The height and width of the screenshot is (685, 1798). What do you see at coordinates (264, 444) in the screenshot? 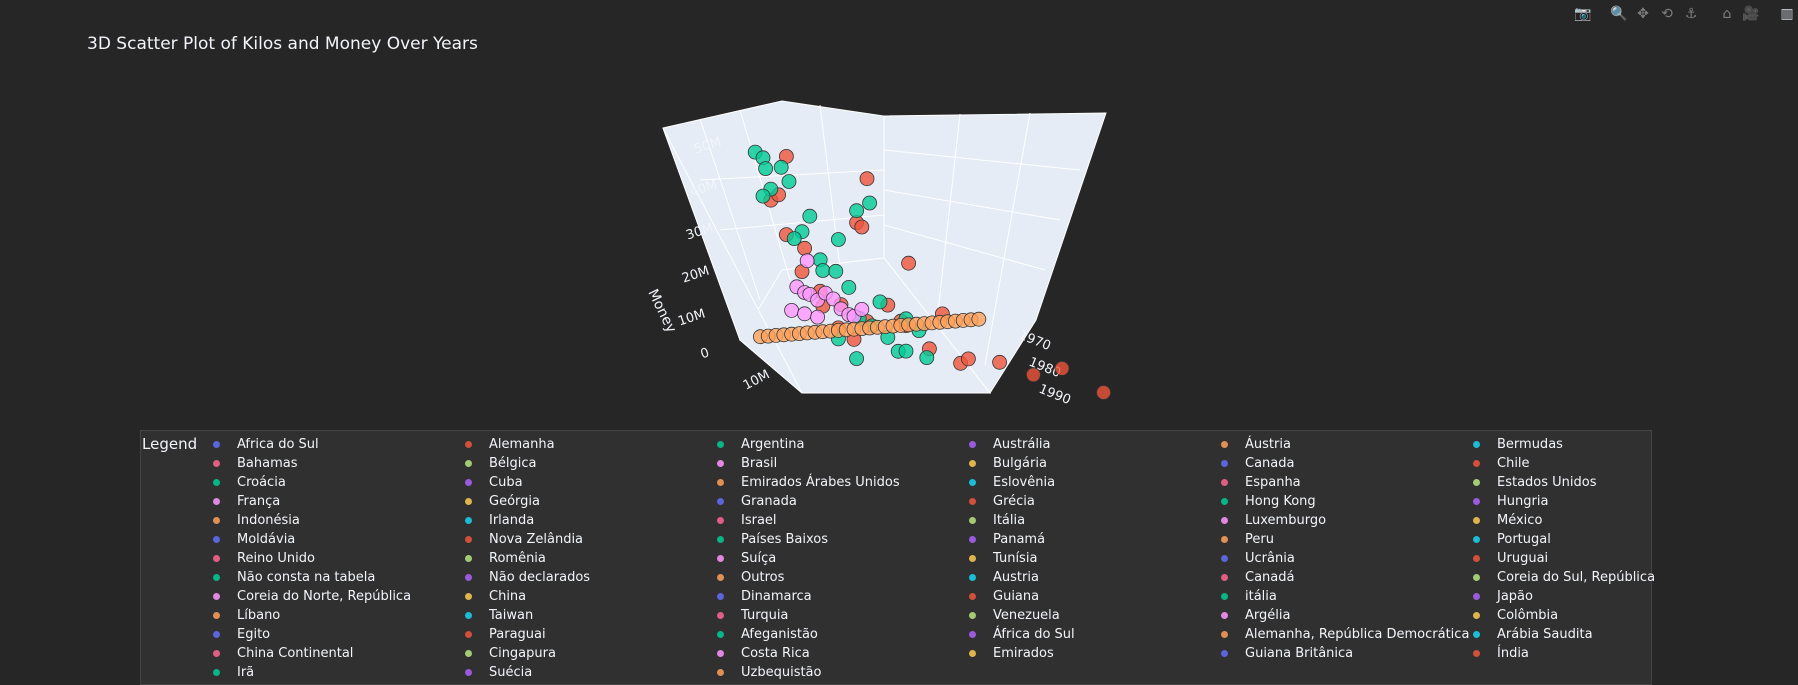
I see `legend-item: Africa do Sul` at bounding box center [264, 444].